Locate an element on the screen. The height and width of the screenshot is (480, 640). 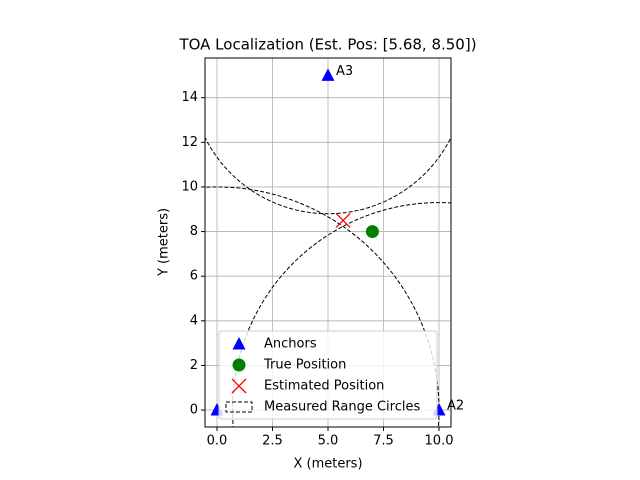
x-tick-label: 0.0 is located at coordinates (217, 441).